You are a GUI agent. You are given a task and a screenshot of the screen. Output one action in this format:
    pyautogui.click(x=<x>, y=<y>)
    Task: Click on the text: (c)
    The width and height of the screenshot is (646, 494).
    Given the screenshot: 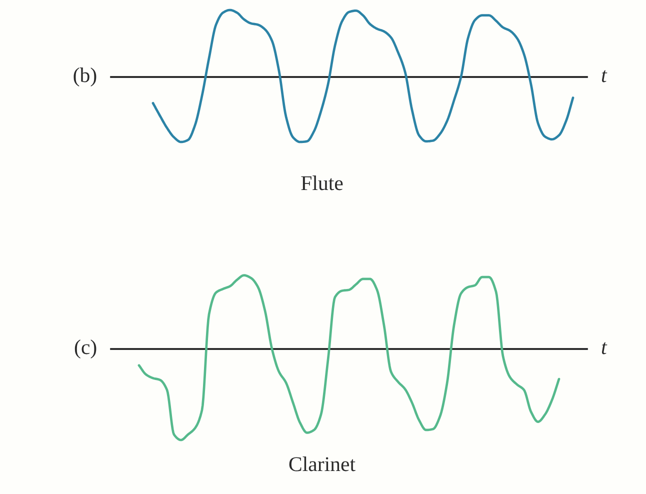 What is the action you would take?
    pyautogui.click(x=85, y=349)
    